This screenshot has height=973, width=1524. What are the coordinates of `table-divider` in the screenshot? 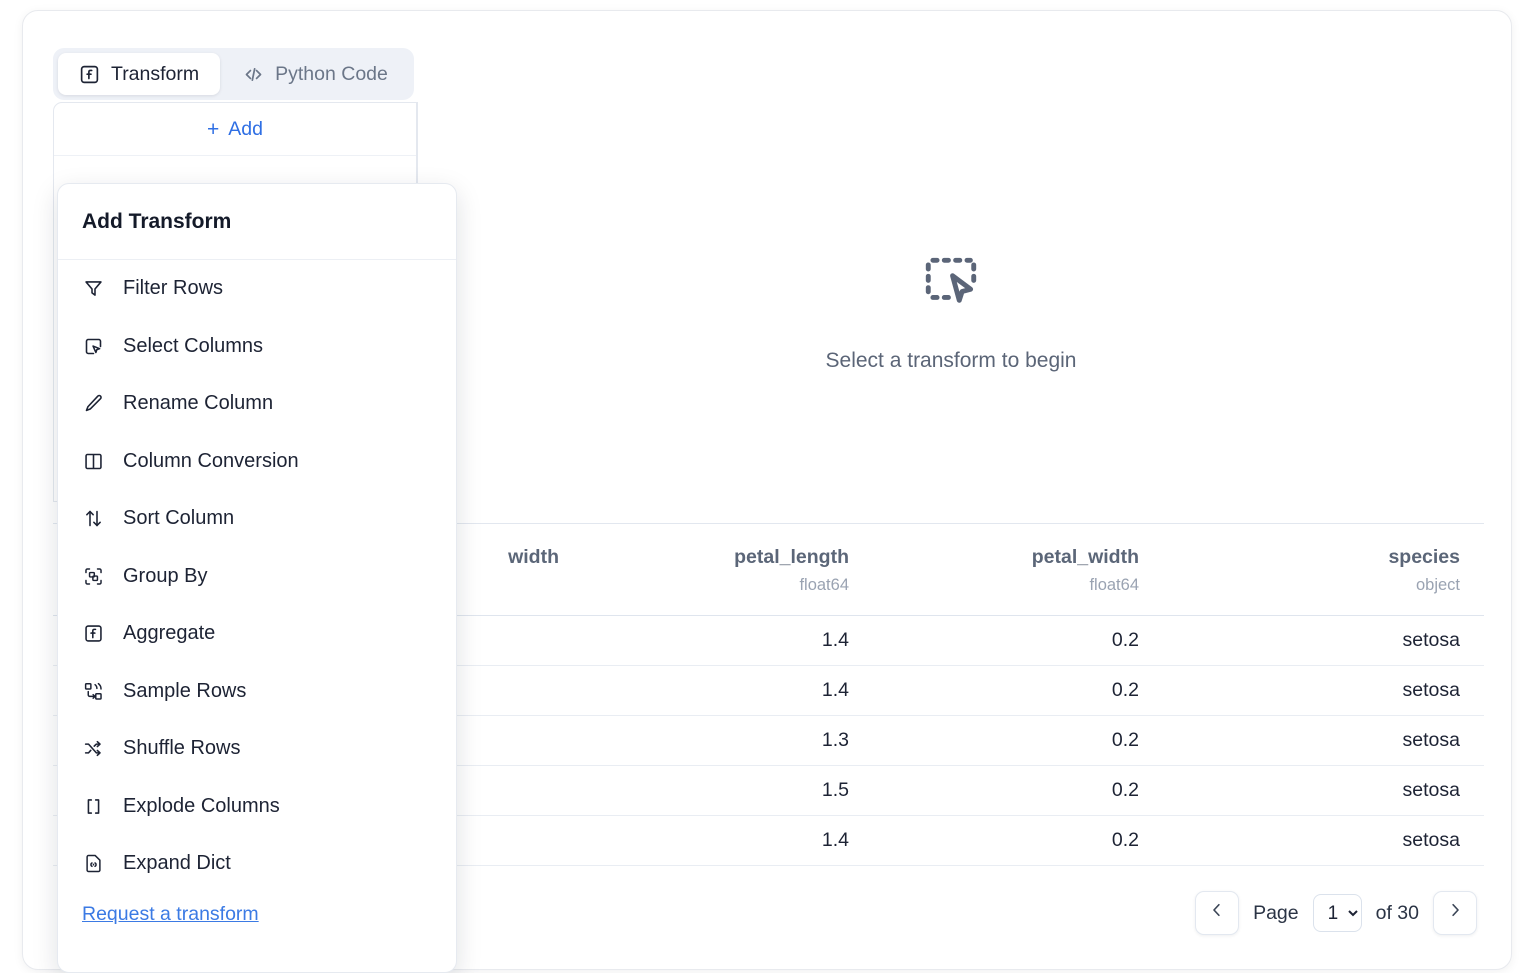 It's located at (768, 523).